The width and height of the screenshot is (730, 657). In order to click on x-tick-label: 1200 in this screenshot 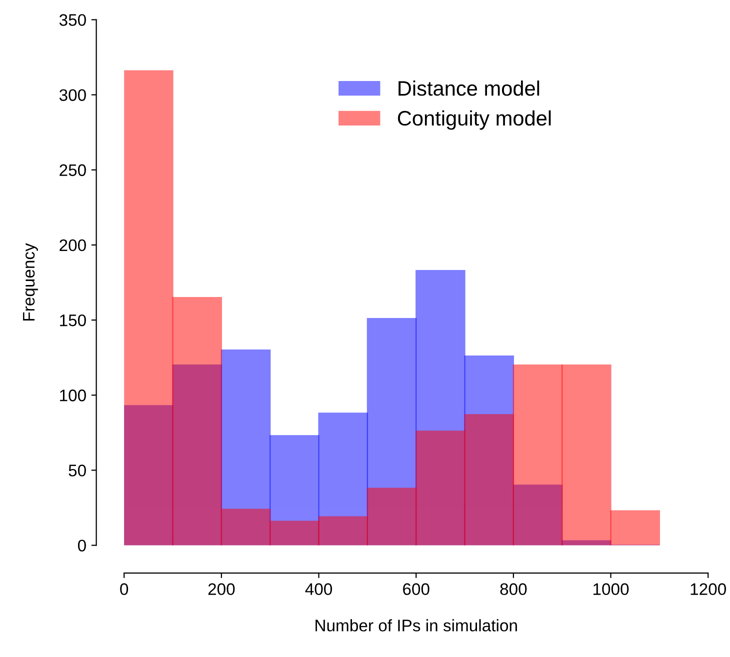, I will do `click(708, 589)`.